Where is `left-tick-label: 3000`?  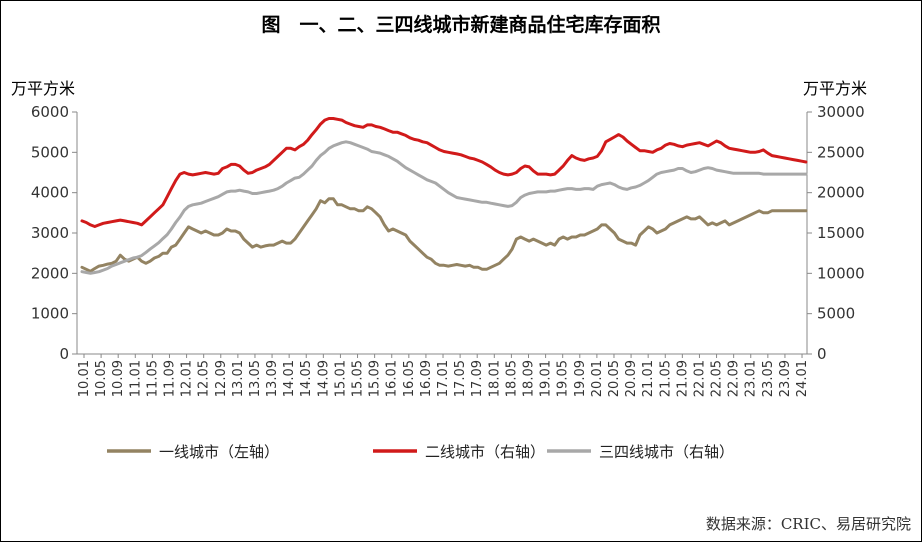 left-tick-label: 3000 is located at coordinates (50, 233).